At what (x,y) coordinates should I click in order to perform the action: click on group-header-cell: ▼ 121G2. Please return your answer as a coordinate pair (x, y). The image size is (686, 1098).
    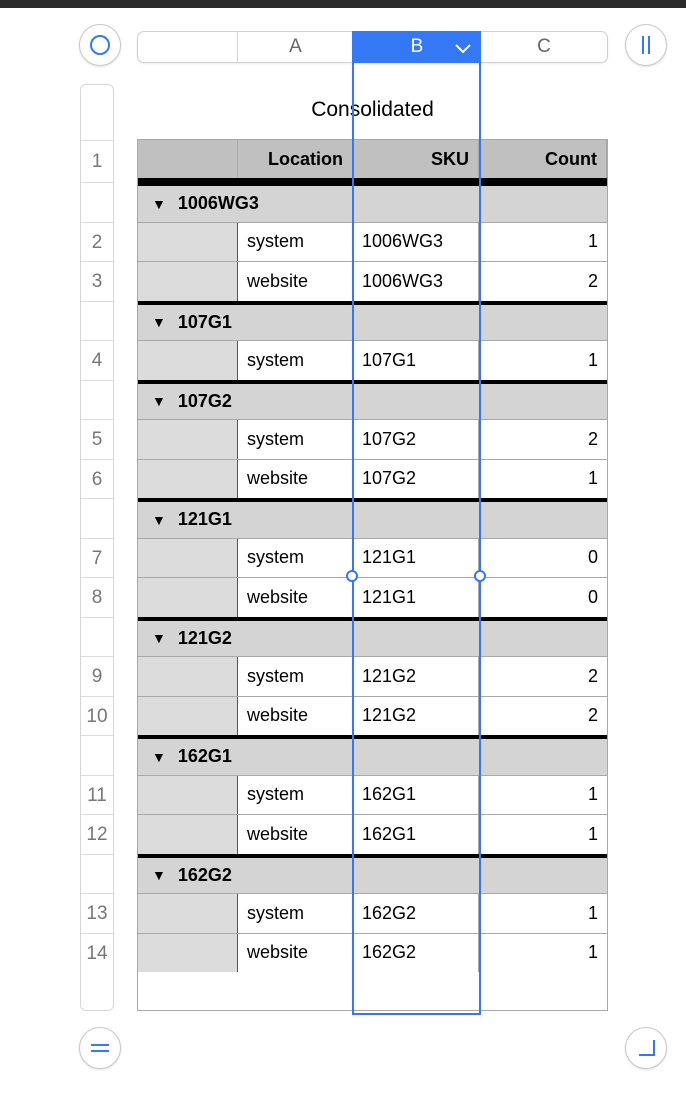
    Looking at the image, I should click on (253, 639).